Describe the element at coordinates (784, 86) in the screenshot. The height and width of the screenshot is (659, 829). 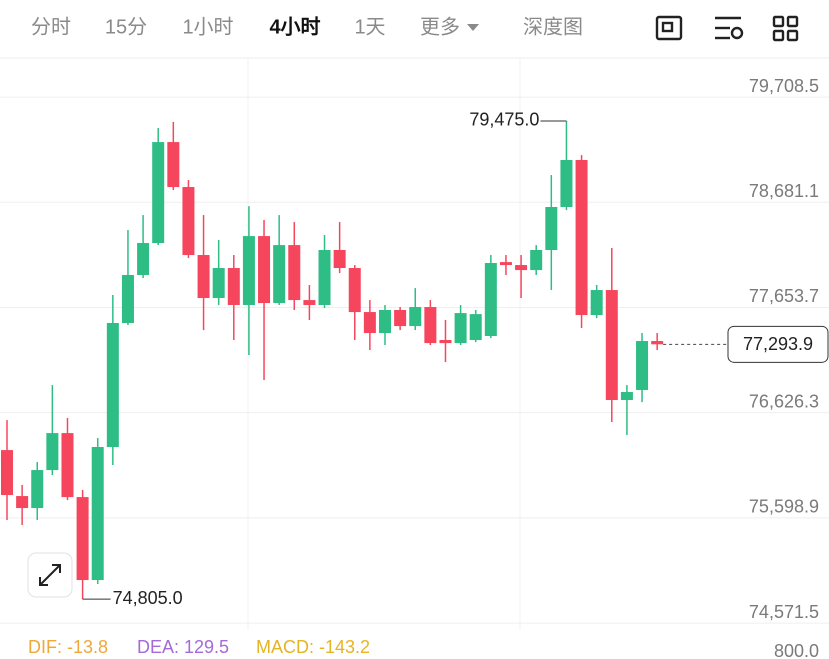
I see `y-tick-label: 79,708.5` at that location.